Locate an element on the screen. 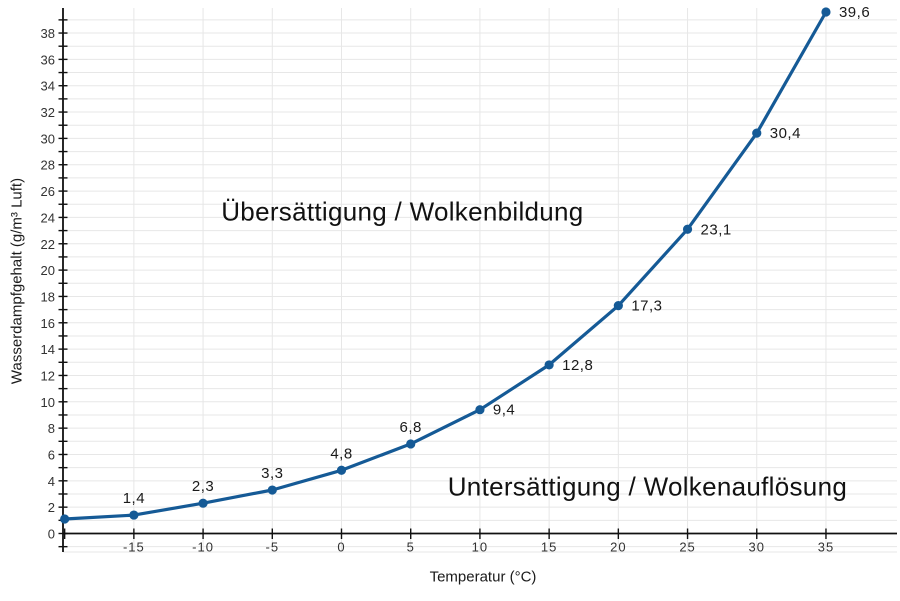  data-point-label: 9,4 is located at coordinates (504, 410).